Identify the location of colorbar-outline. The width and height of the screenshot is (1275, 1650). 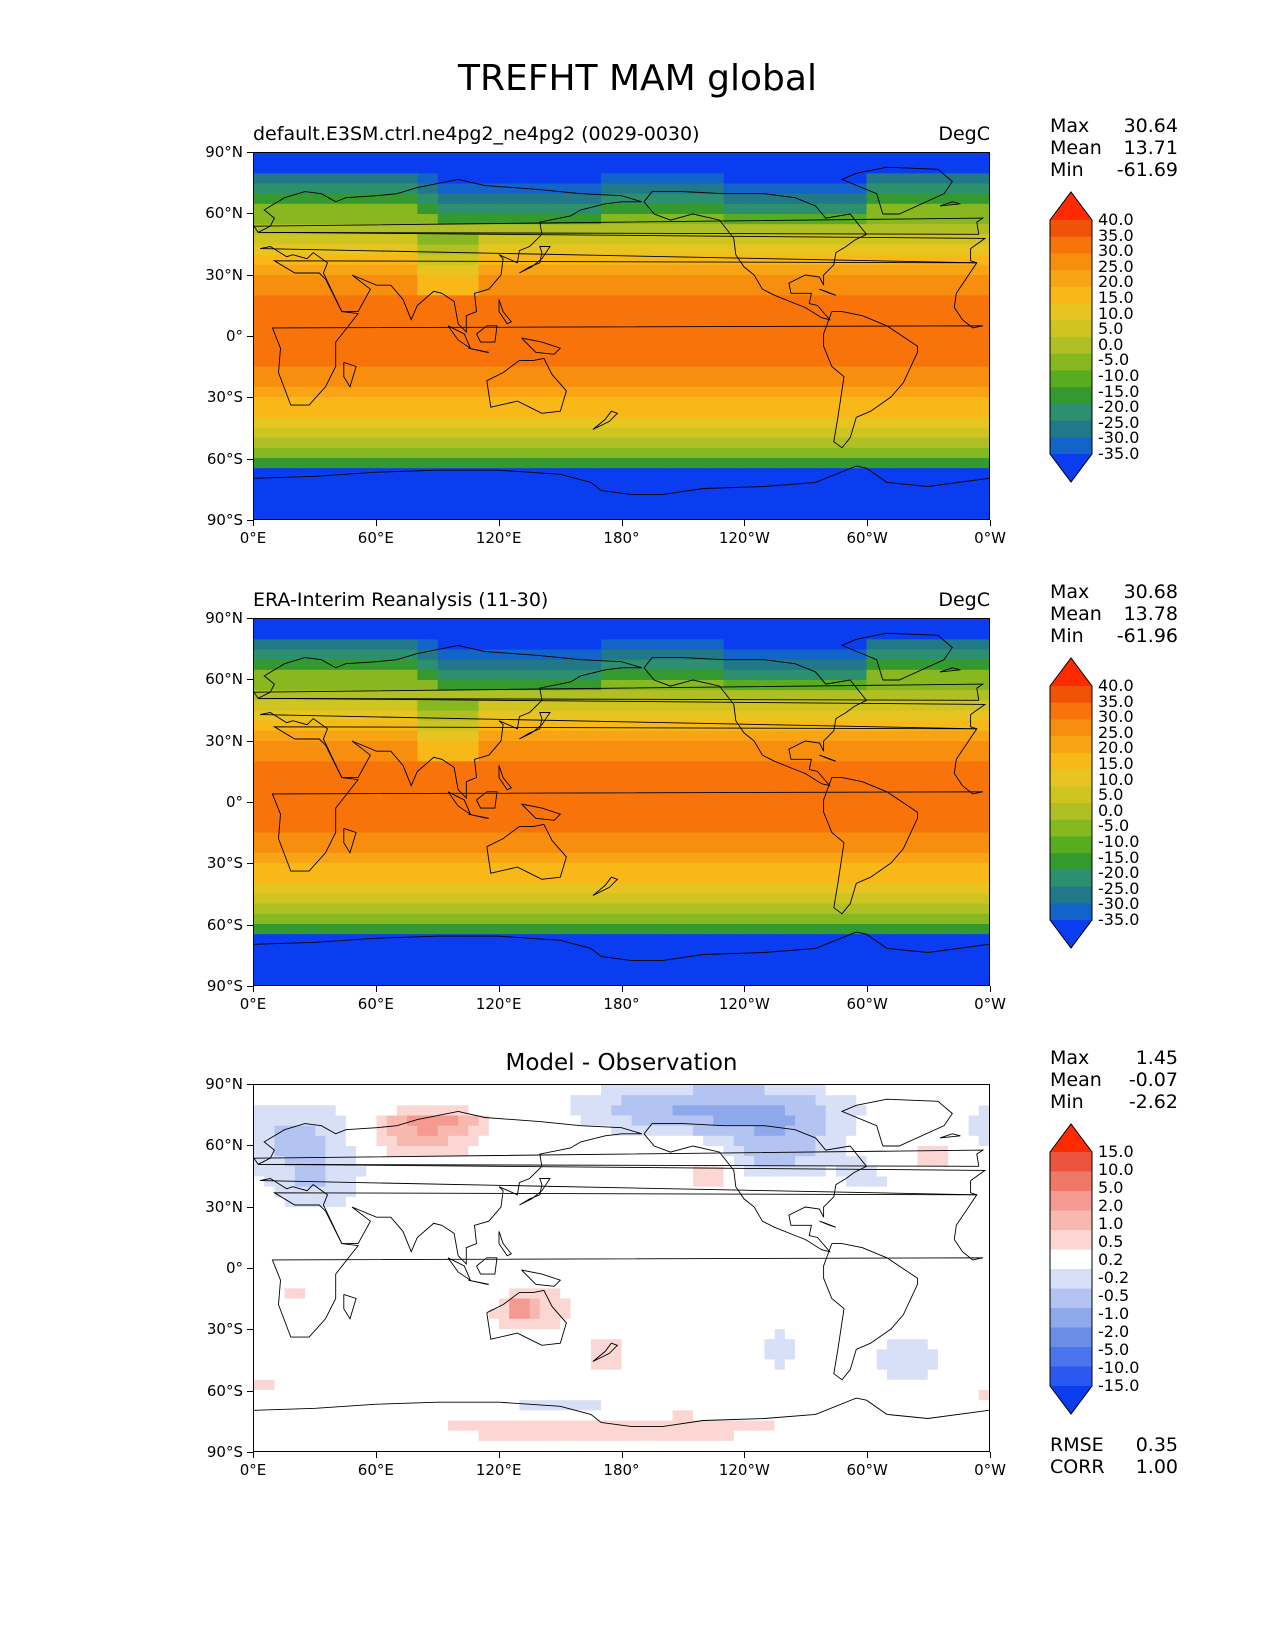
(1071, 803).